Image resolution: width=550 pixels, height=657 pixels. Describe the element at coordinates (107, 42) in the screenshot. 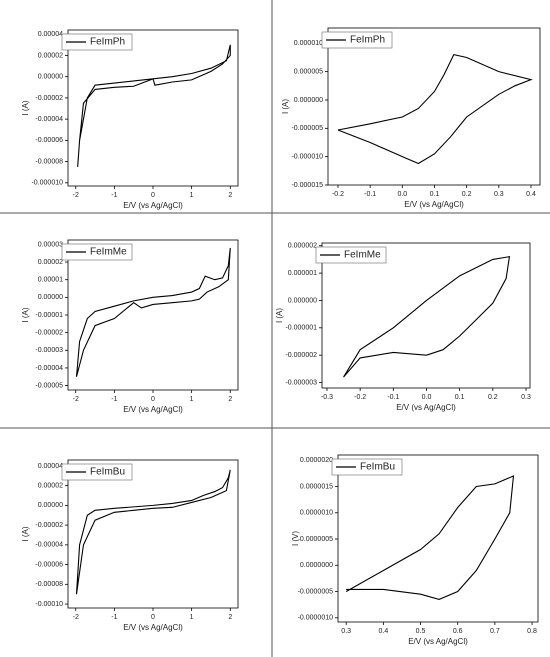

I see `legend-label: FeImPh` at that location.